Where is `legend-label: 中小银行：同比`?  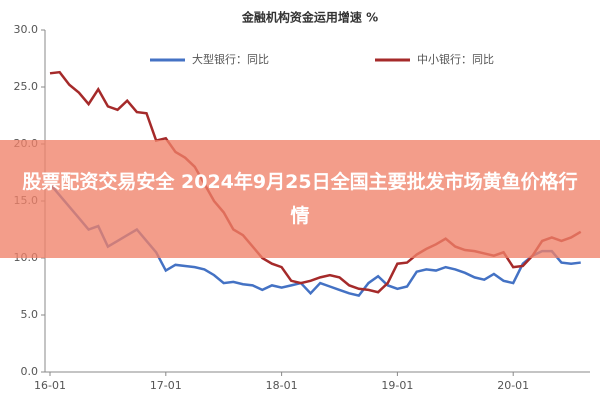
legend-label: 中小银行：同比 is located at coordinates (455, 59).